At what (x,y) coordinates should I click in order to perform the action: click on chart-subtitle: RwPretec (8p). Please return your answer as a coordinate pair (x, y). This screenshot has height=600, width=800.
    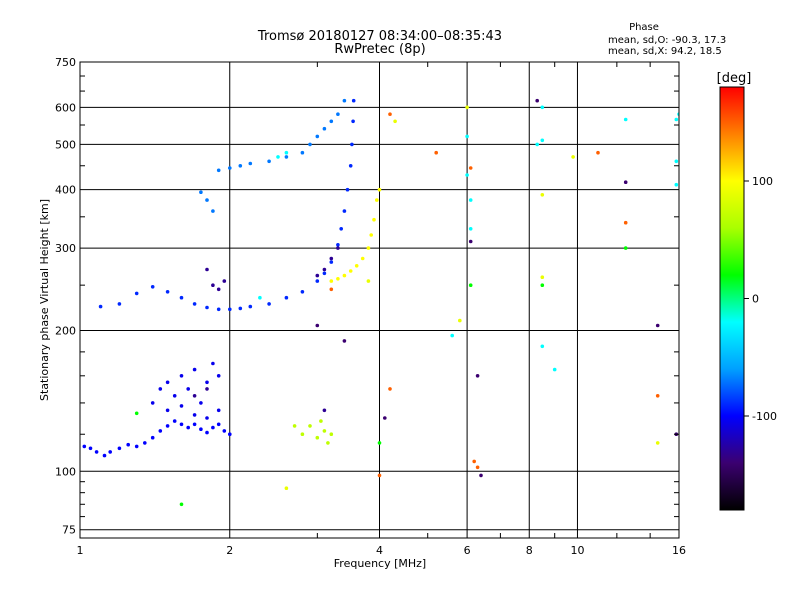
    Looking at the image, I should click on (379, 49).